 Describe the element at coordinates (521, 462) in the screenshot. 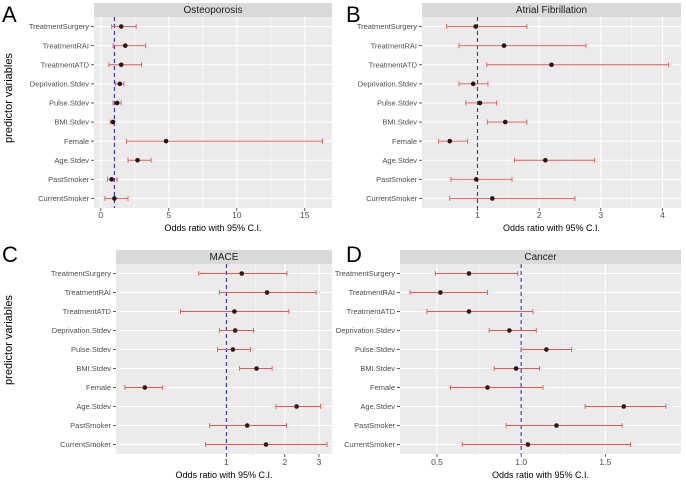

I see `x-tick-label: 1.0` at that location.